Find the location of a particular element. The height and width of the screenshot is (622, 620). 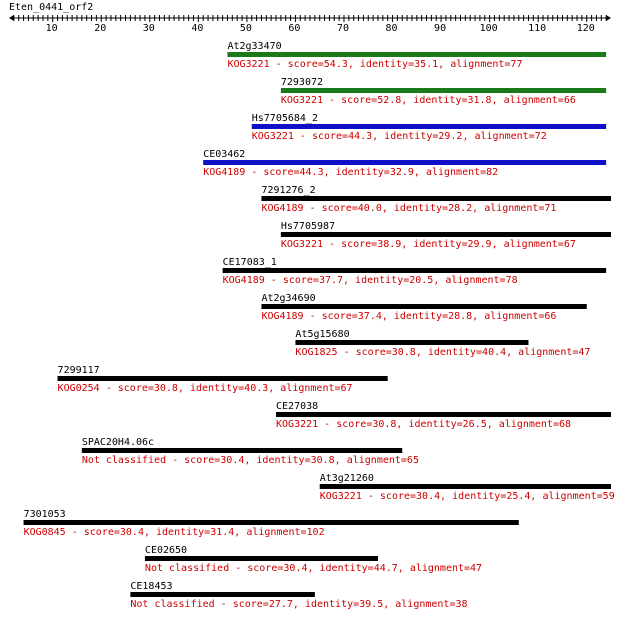

query-name: Eten_0441_orf2 is located at coordinates (51, 7).